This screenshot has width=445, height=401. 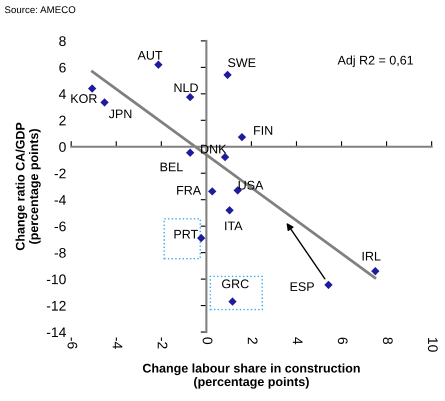 I want to click on y-tick-label: 0, so click(x=62, y=147).